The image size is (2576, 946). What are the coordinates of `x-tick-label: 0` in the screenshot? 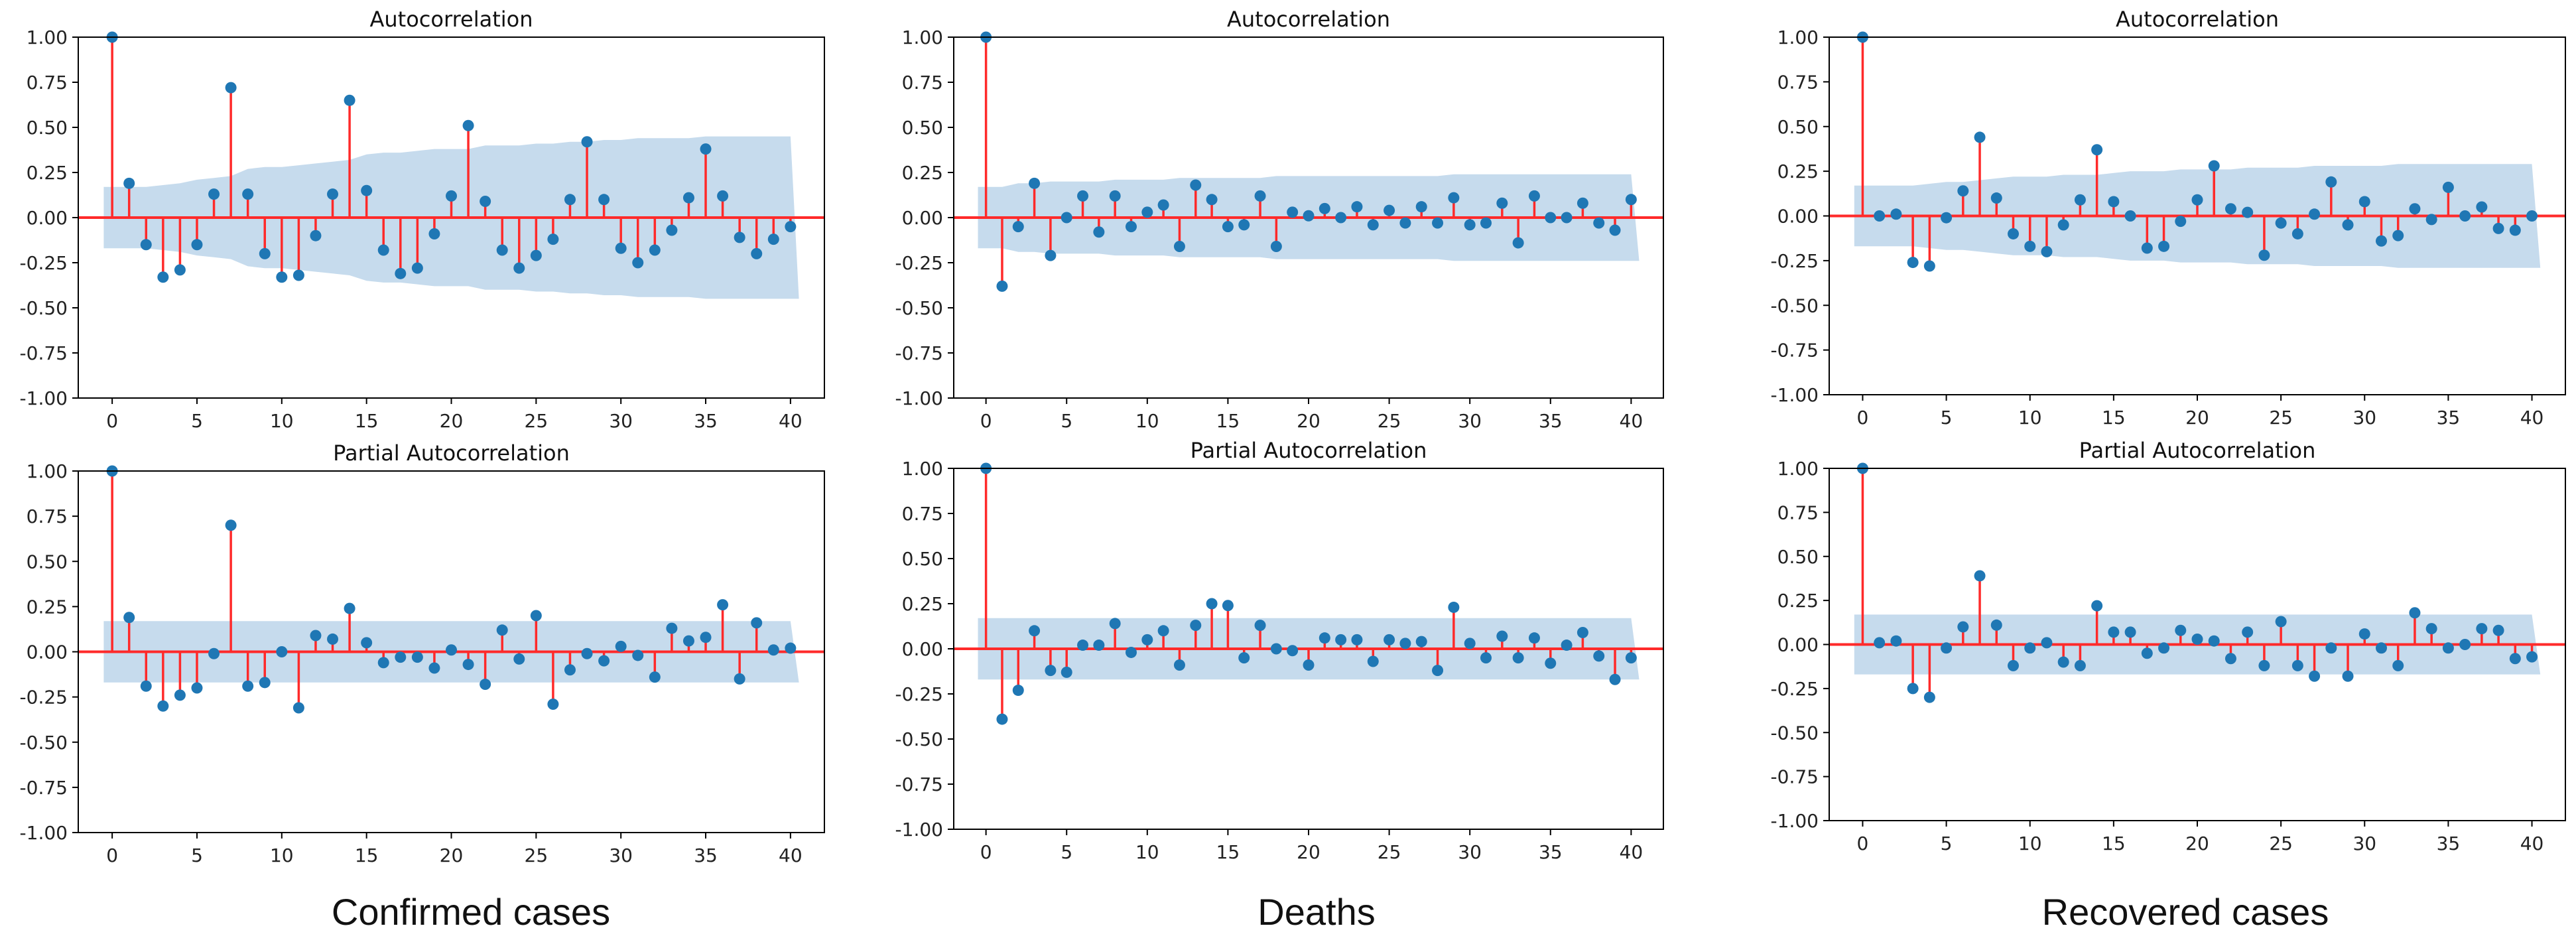 It's located at (112, 855).